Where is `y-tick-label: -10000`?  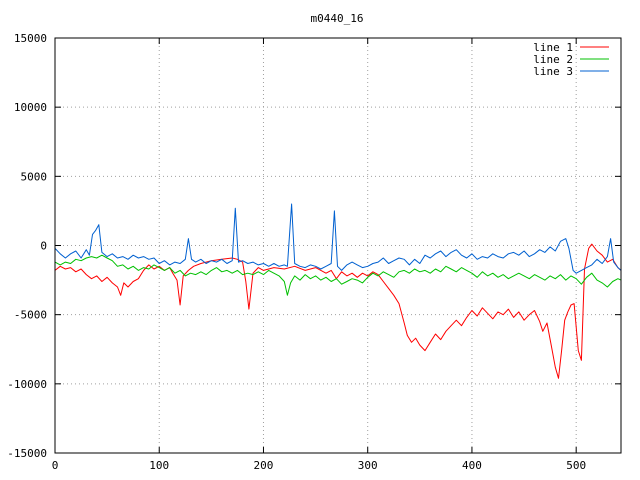
y-tick-label: -10000 is located at coordinates (27, 384).